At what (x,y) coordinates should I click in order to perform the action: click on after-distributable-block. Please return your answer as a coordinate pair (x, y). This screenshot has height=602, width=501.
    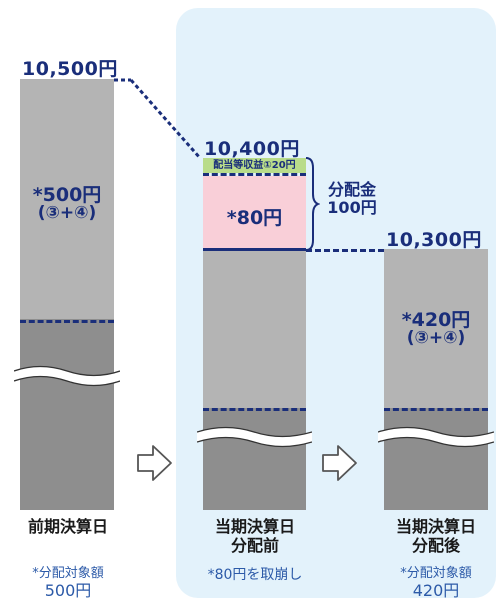
    Looking at the image, I should click on (436, 328).